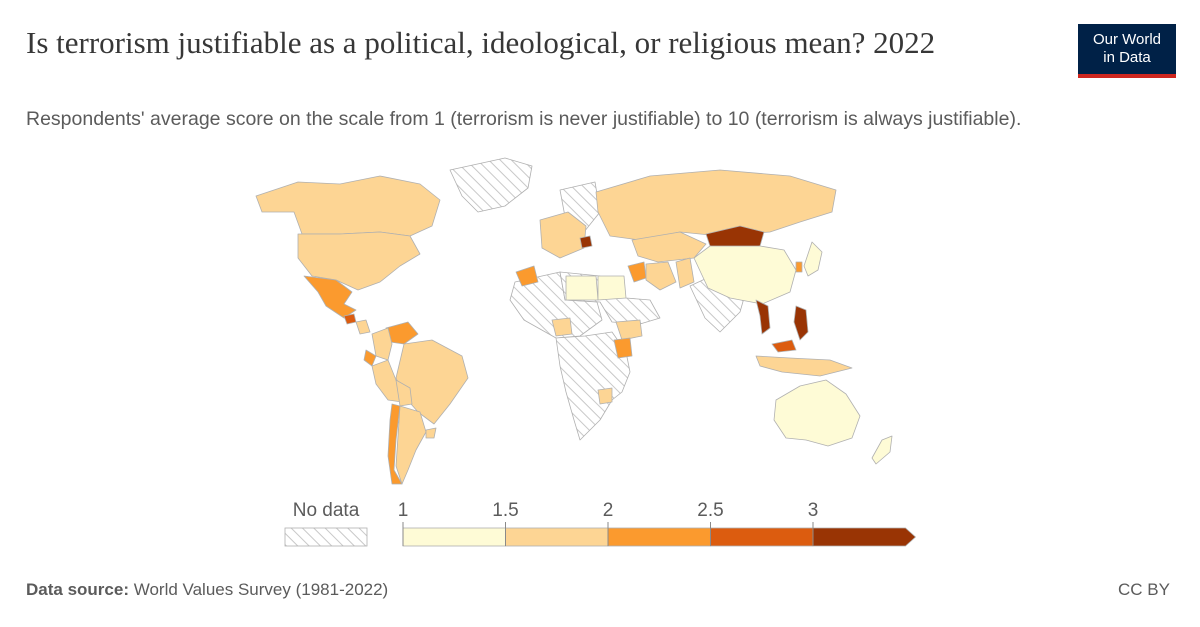 Image resolution: width=1200 pixels, height=627 pixels. What do you see at coordinates (370, 358) in the screenshot?
I see `region-ecuador` at bounding box center [370, 358].